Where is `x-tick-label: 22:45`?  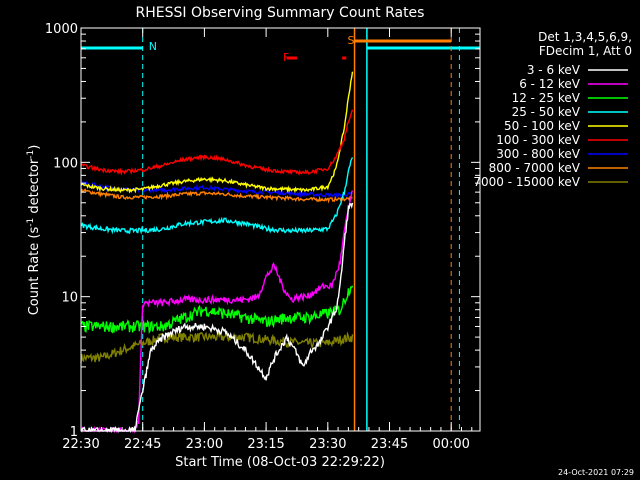 x-tick-label: 22:45 is located at coordinates (142, 444).